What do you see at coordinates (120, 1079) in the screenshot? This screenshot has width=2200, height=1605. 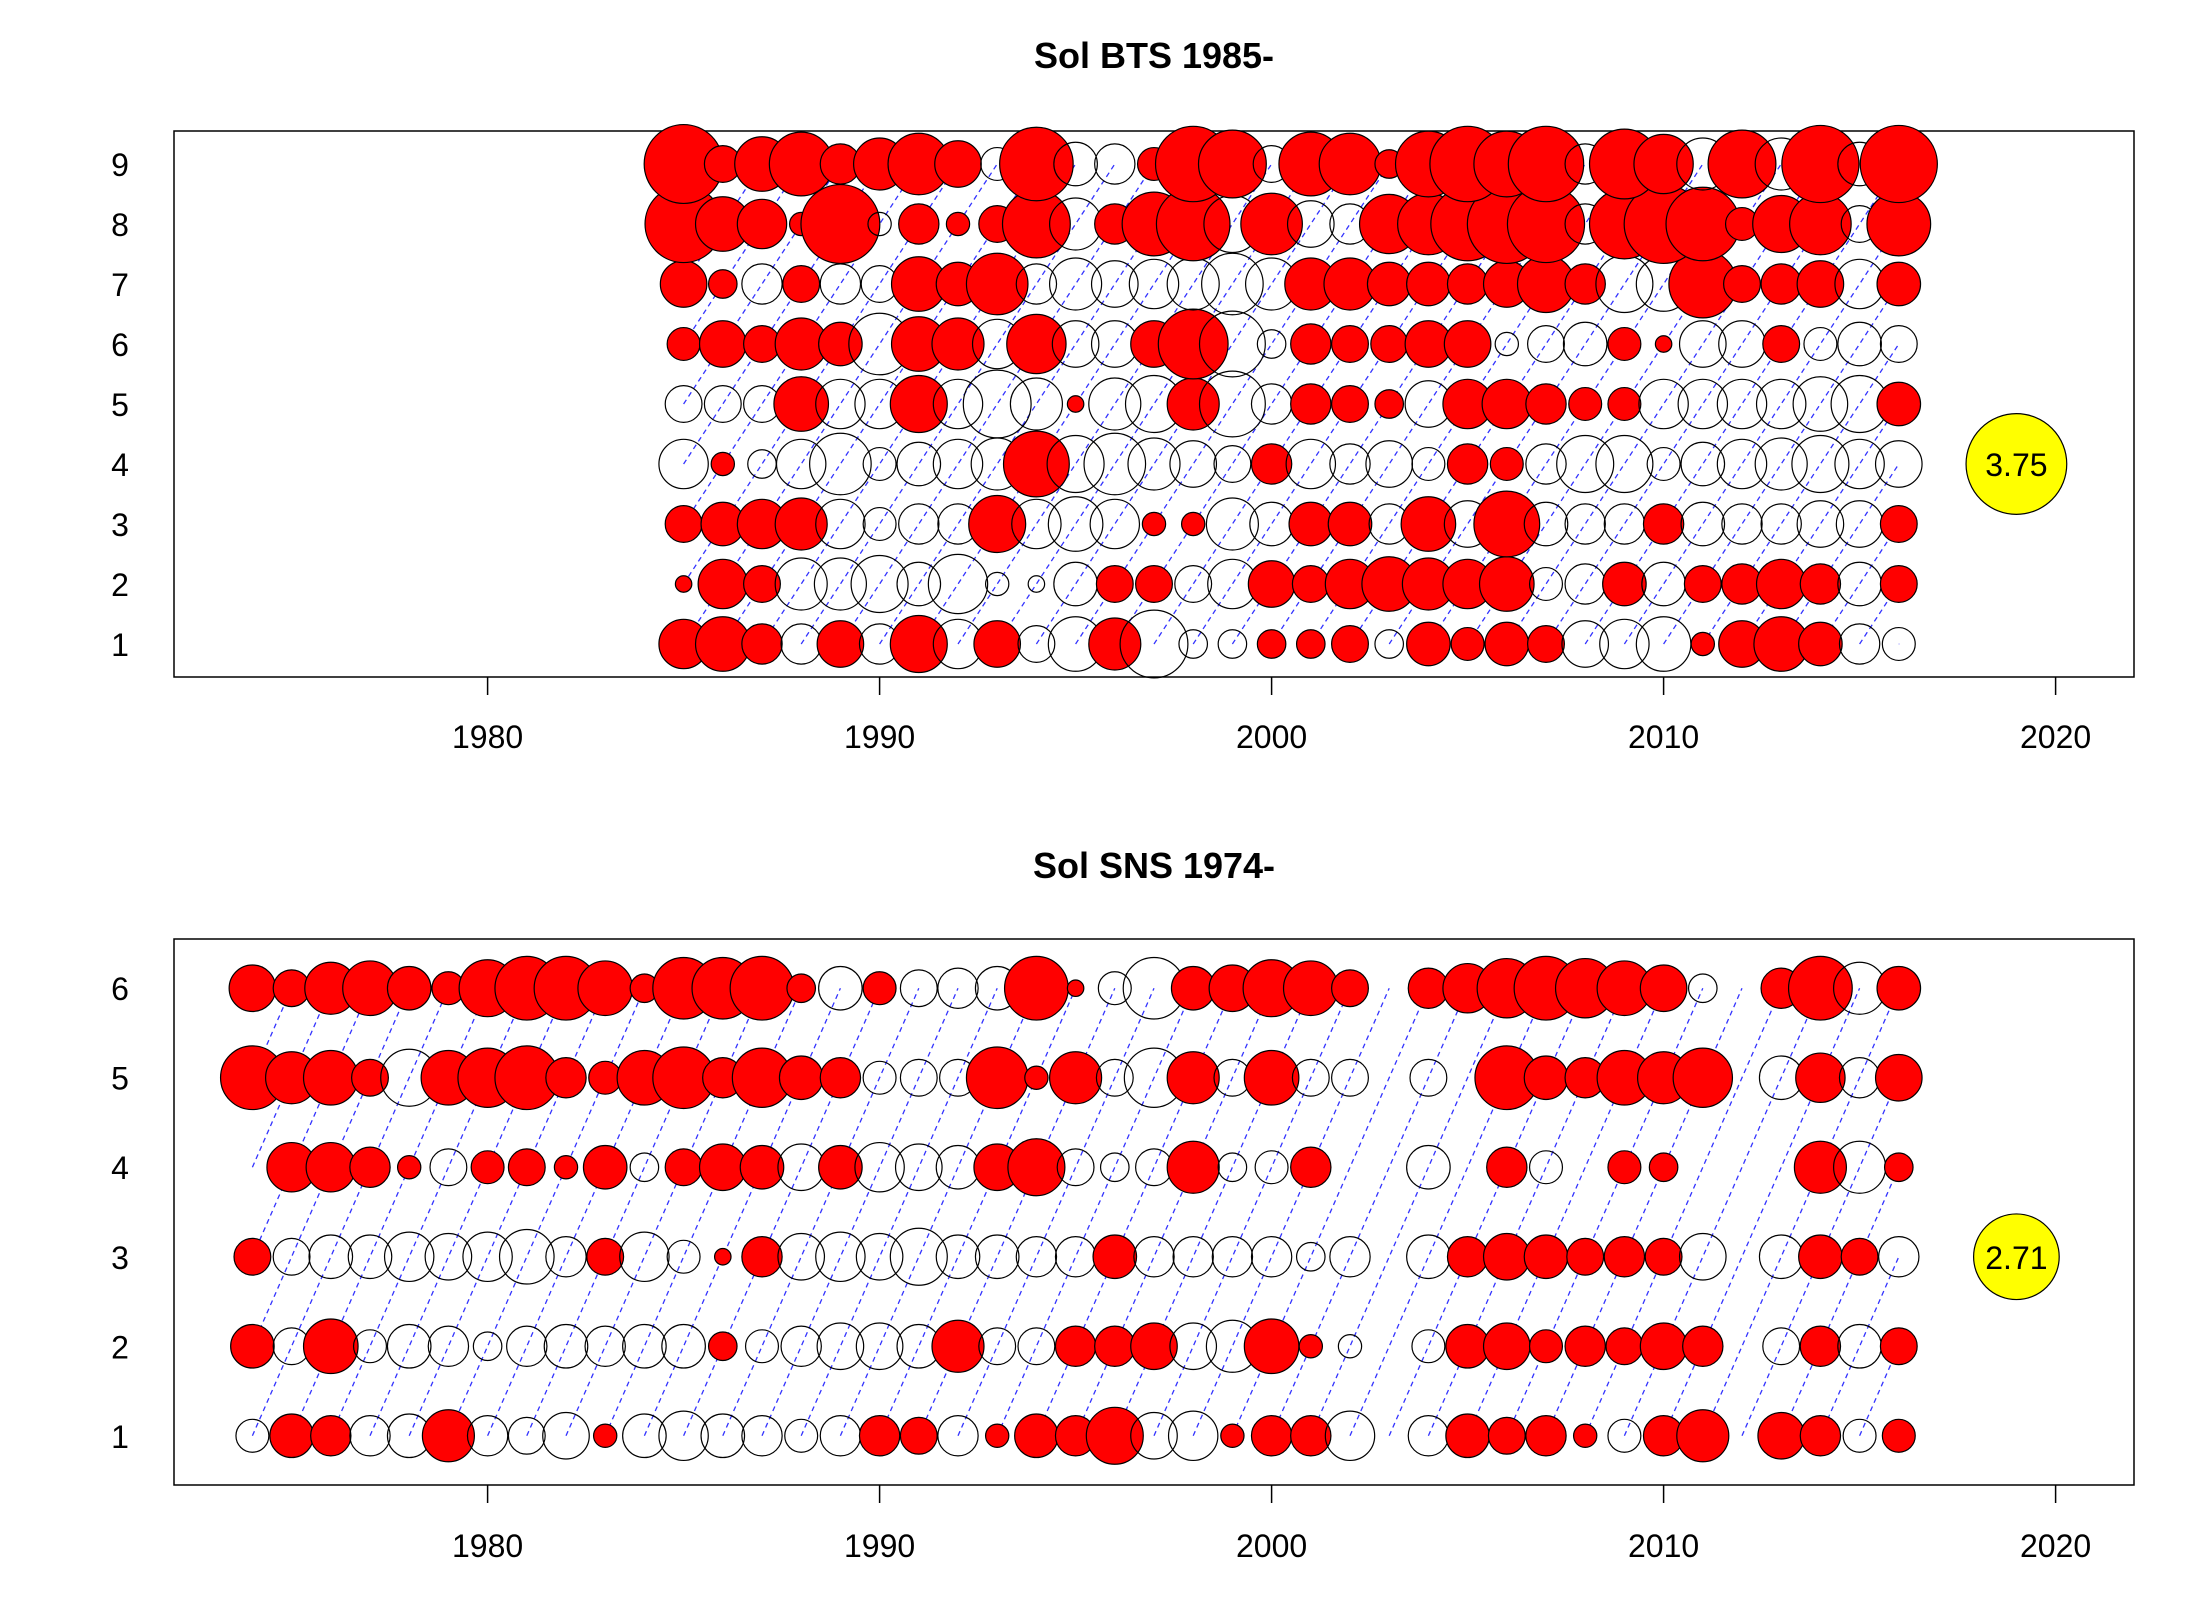 I see `y-tick-label: 5` at bounding box center [120, 1079].